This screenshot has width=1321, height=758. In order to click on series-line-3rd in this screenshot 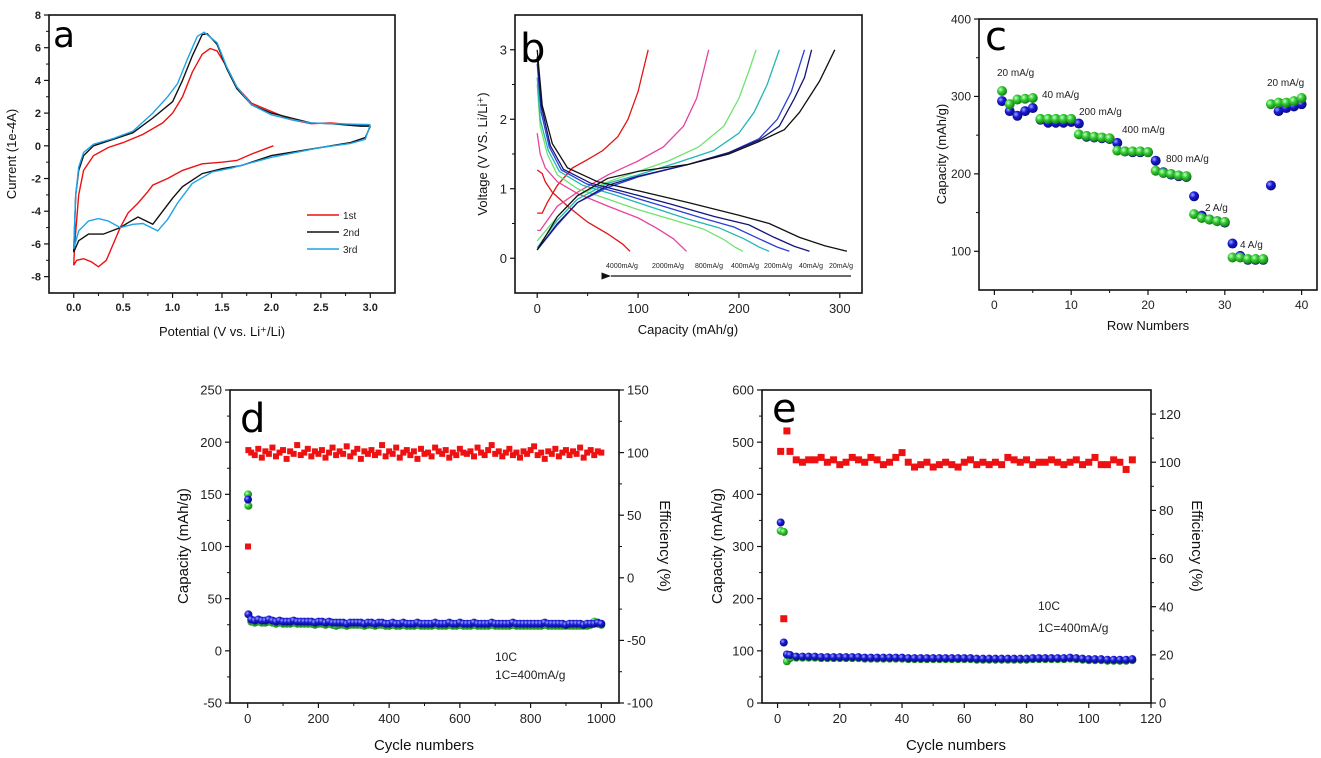, I will do `click(222, 140)`.